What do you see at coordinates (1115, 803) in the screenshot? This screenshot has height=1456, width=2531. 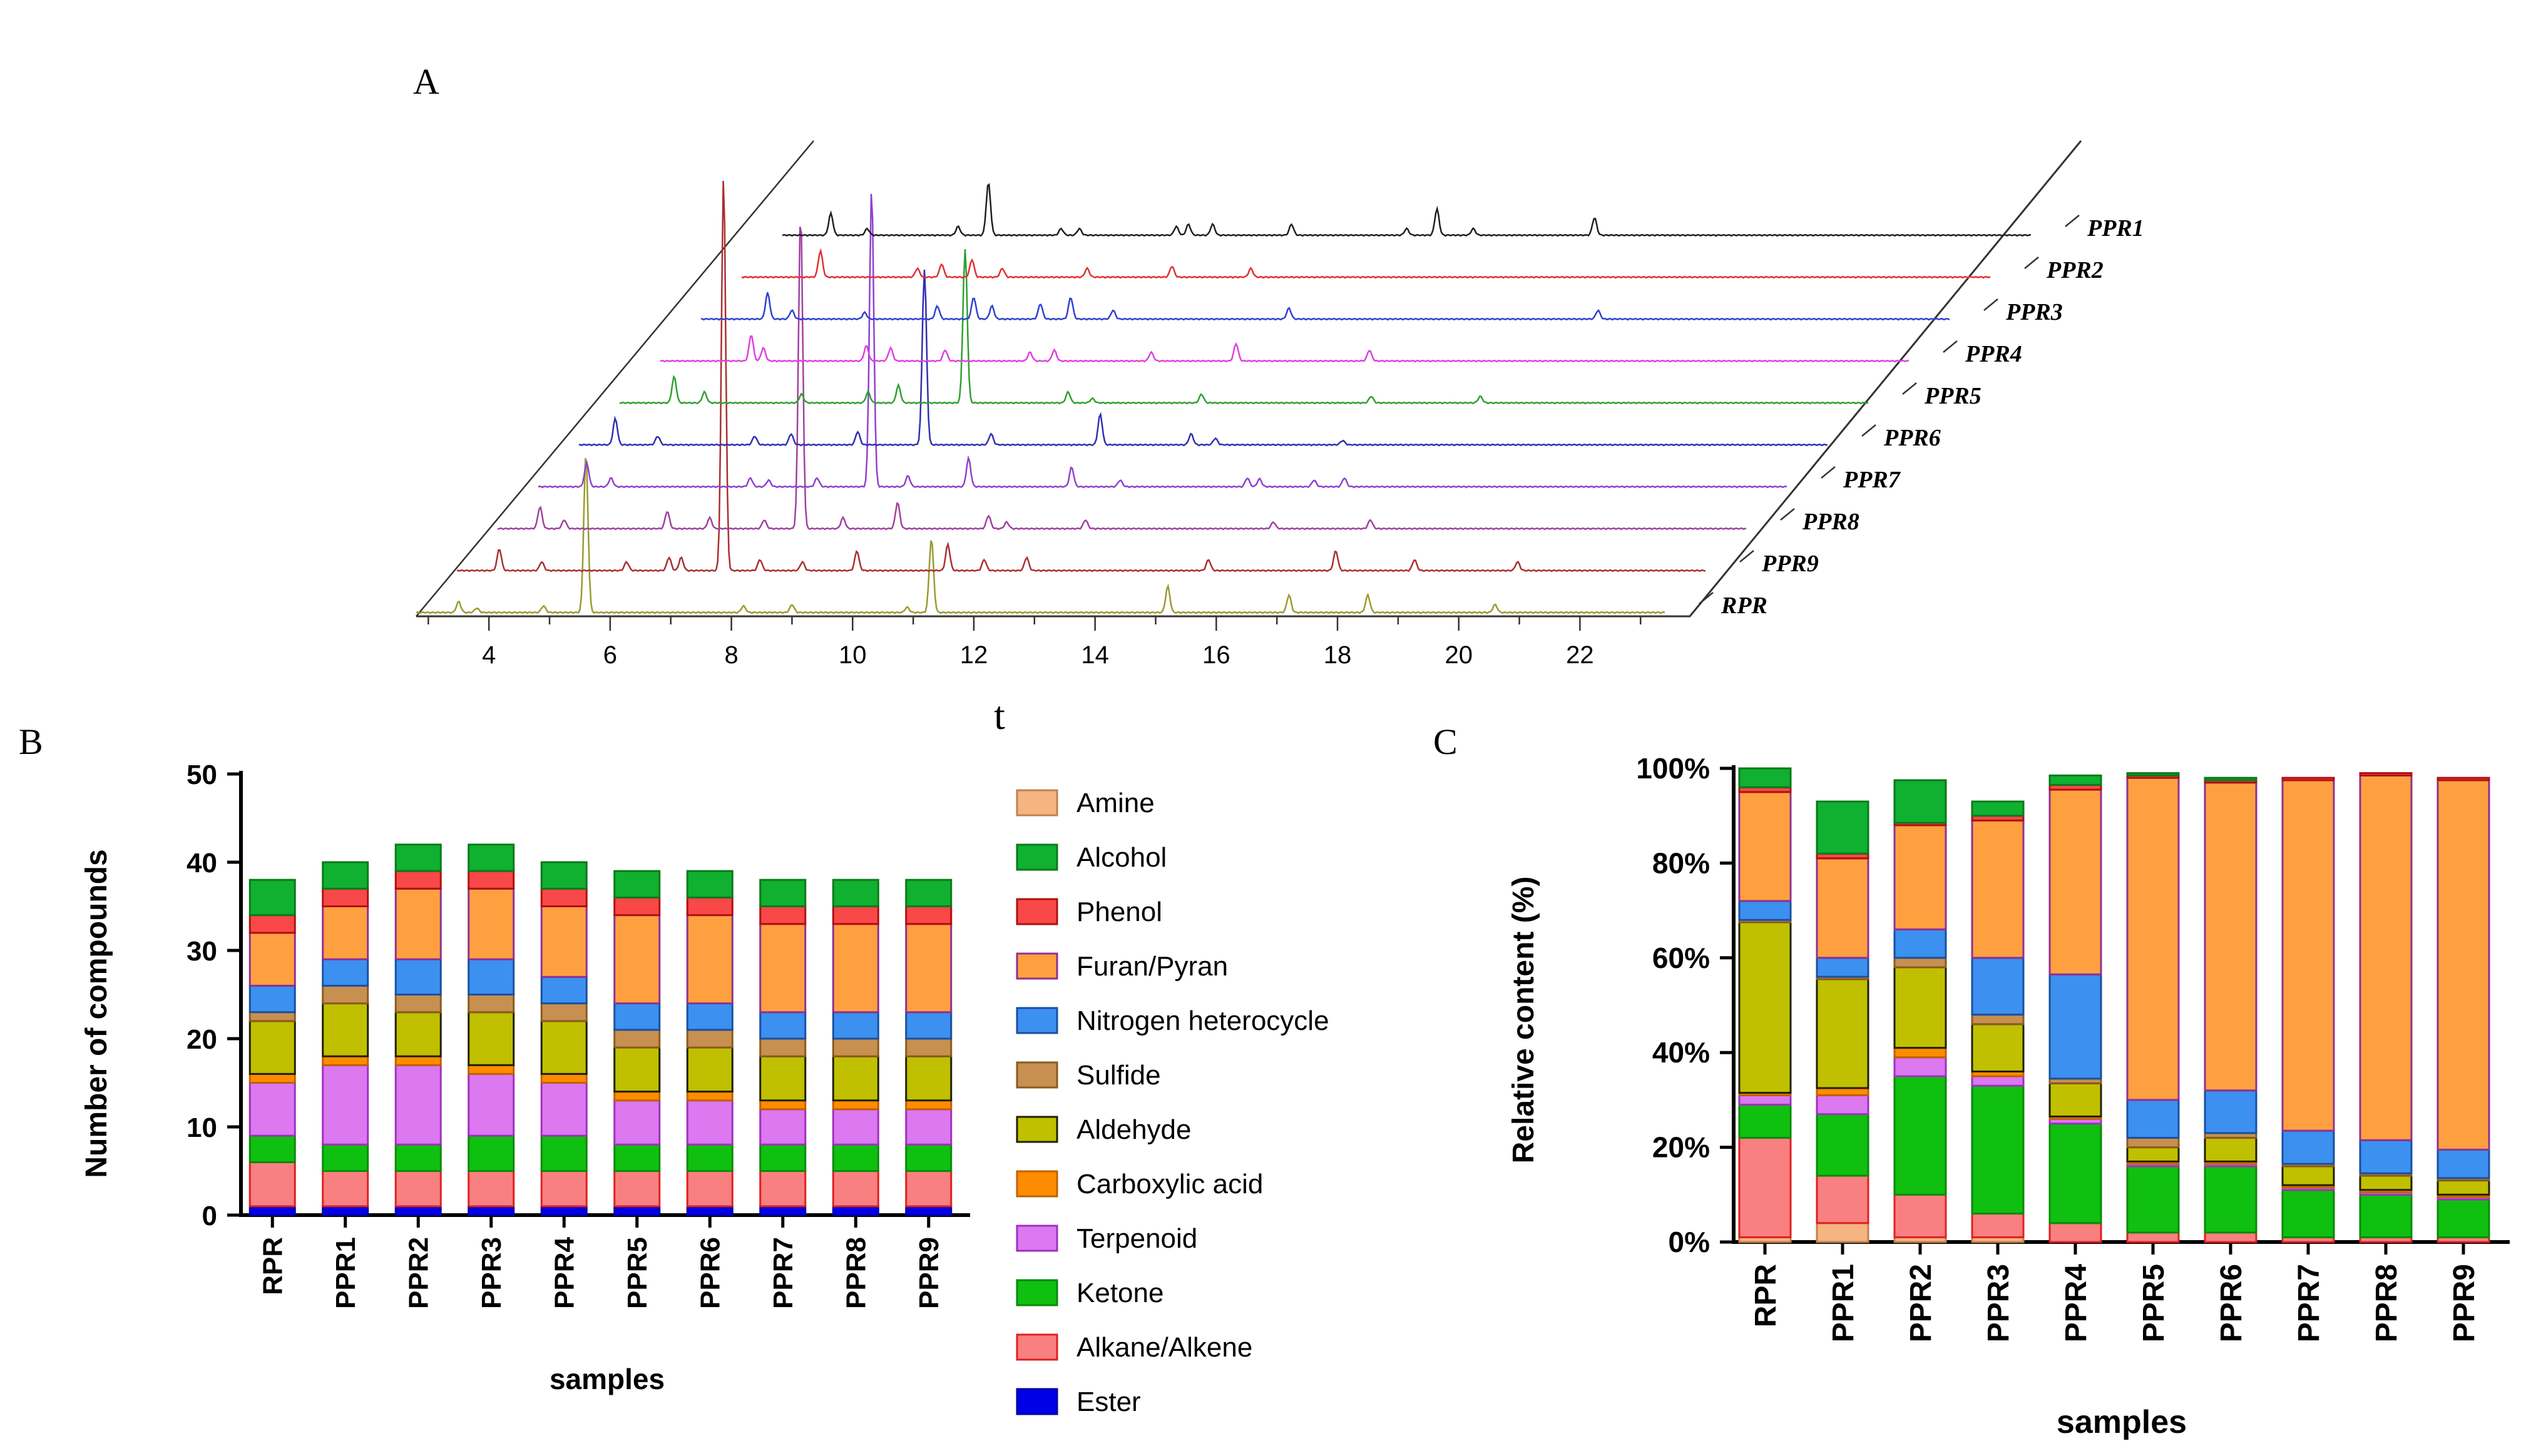 I see `legend-label: Amine` at bounding box center [1115, 803].